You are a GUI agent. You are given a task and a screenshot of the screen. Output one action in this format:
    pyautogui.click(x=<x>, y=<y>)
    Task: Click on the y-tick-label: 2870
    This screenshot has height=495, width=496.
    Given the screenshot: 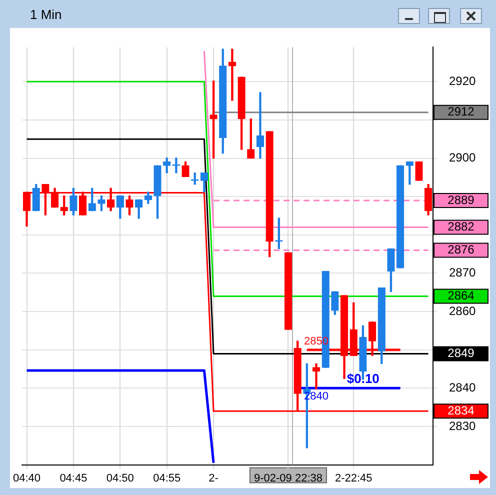 What is the action you would take?
    pyautogui.click(x=462, y=273)
    